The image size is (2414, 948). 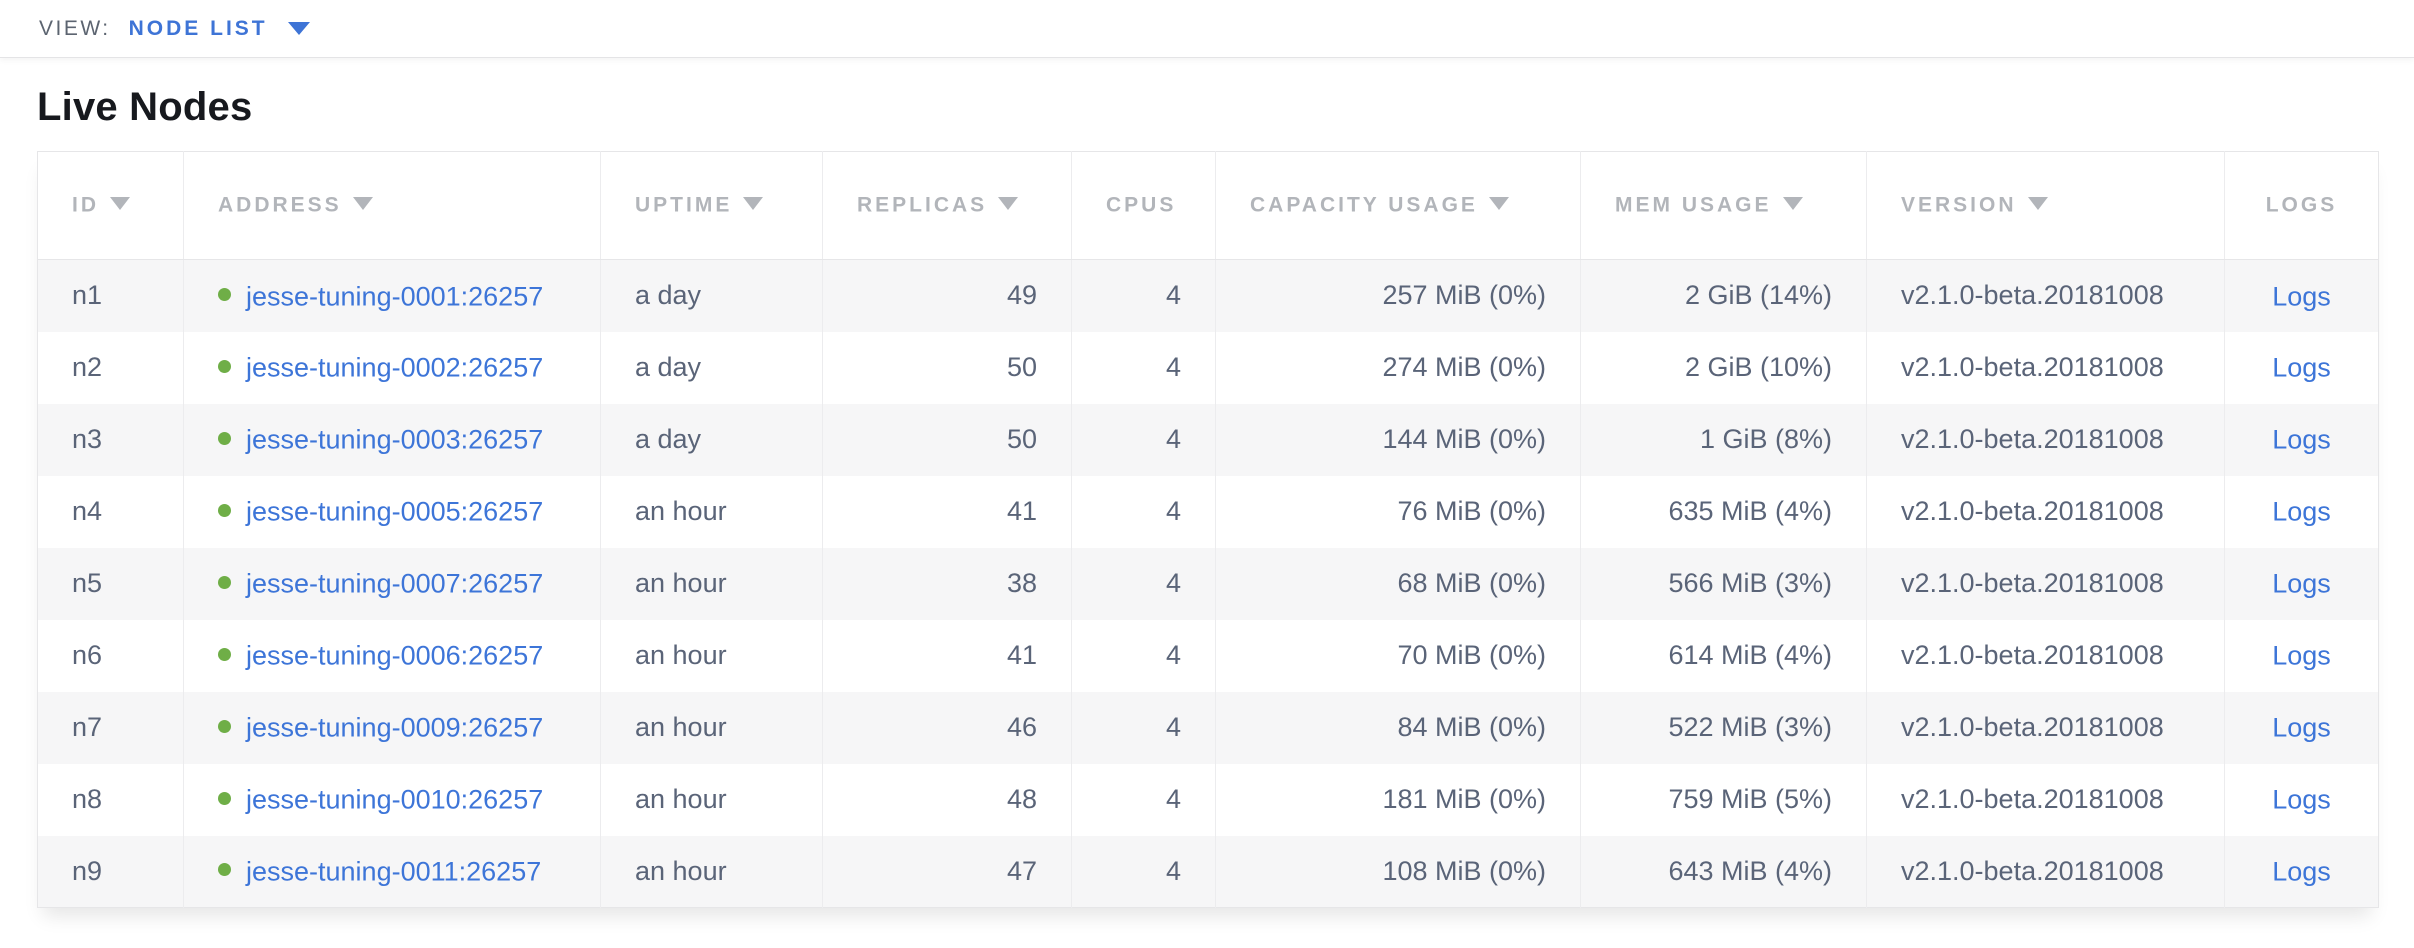 What do you see at coordinates (87, 295) in the screenshot?
I see `node-id-cell: n1` at bounding box center [87, 295].